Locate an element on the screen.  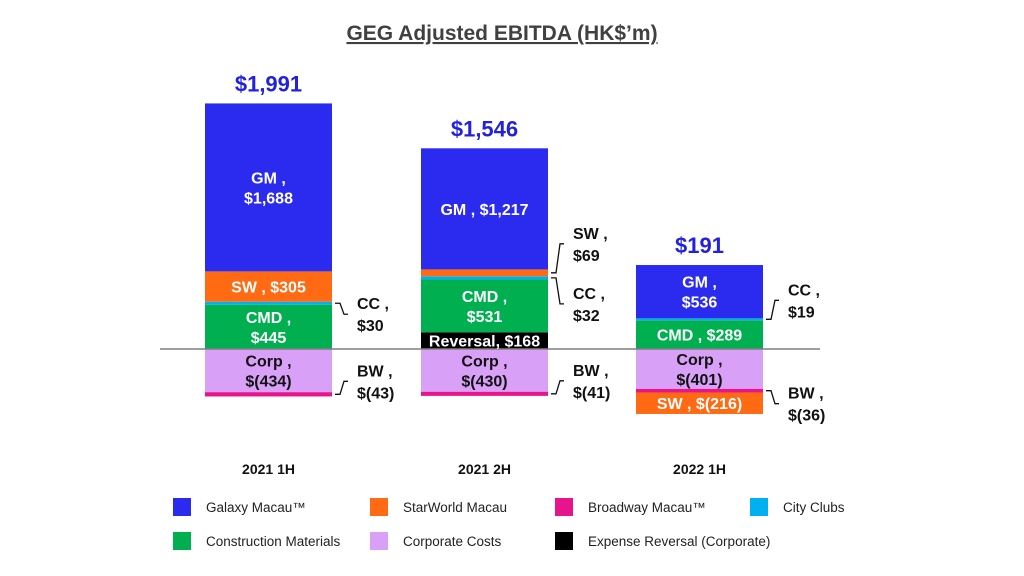
segment-label: CMD , $289 is located at coordinates (699, 336).